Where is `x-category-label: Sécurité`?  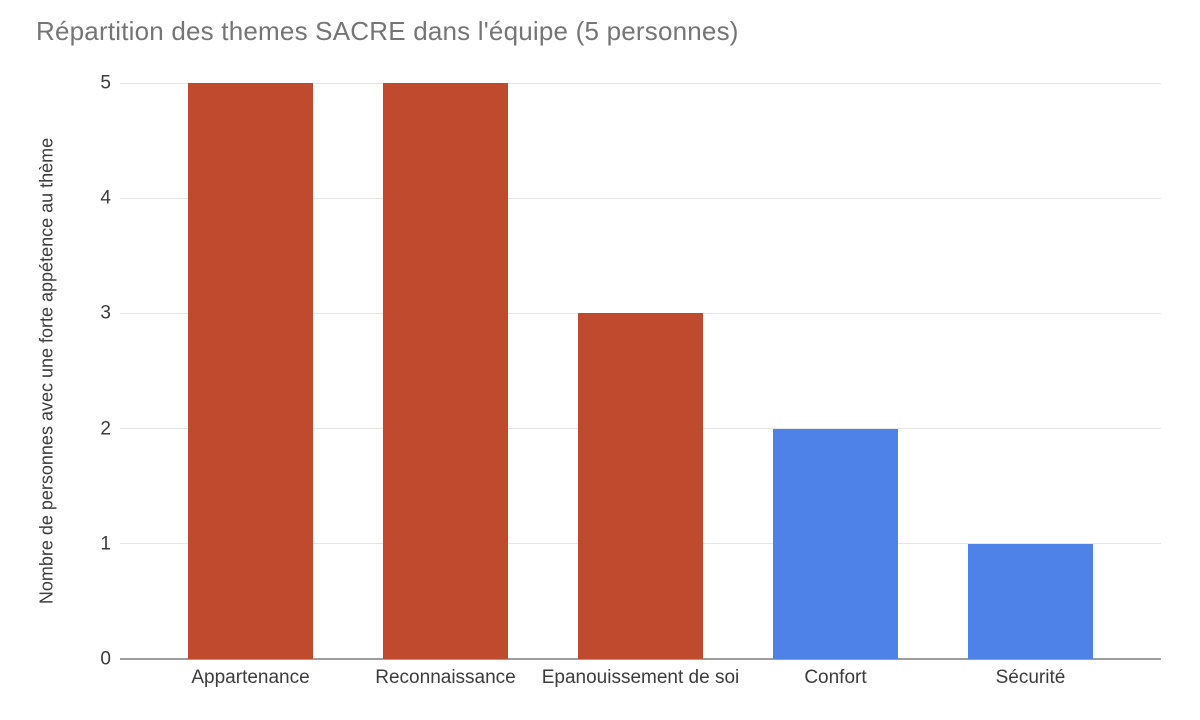
x-category-label: Sécurité is located at coordinates (1030, 677).